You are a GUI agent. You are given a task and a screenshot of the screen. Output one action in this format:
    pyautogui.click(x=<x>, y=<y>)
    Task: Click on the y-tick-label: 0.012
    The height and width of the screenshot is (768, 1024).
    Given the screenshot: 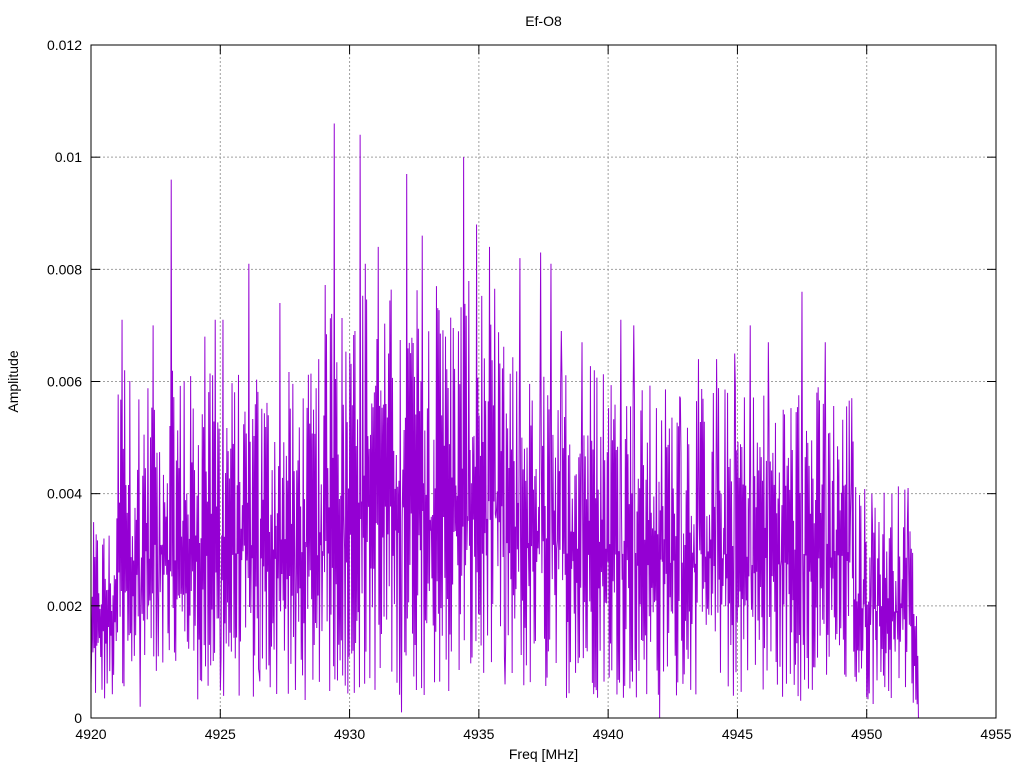 What is the action you would take?
    pyautogui.click(x=64, y=45)
    